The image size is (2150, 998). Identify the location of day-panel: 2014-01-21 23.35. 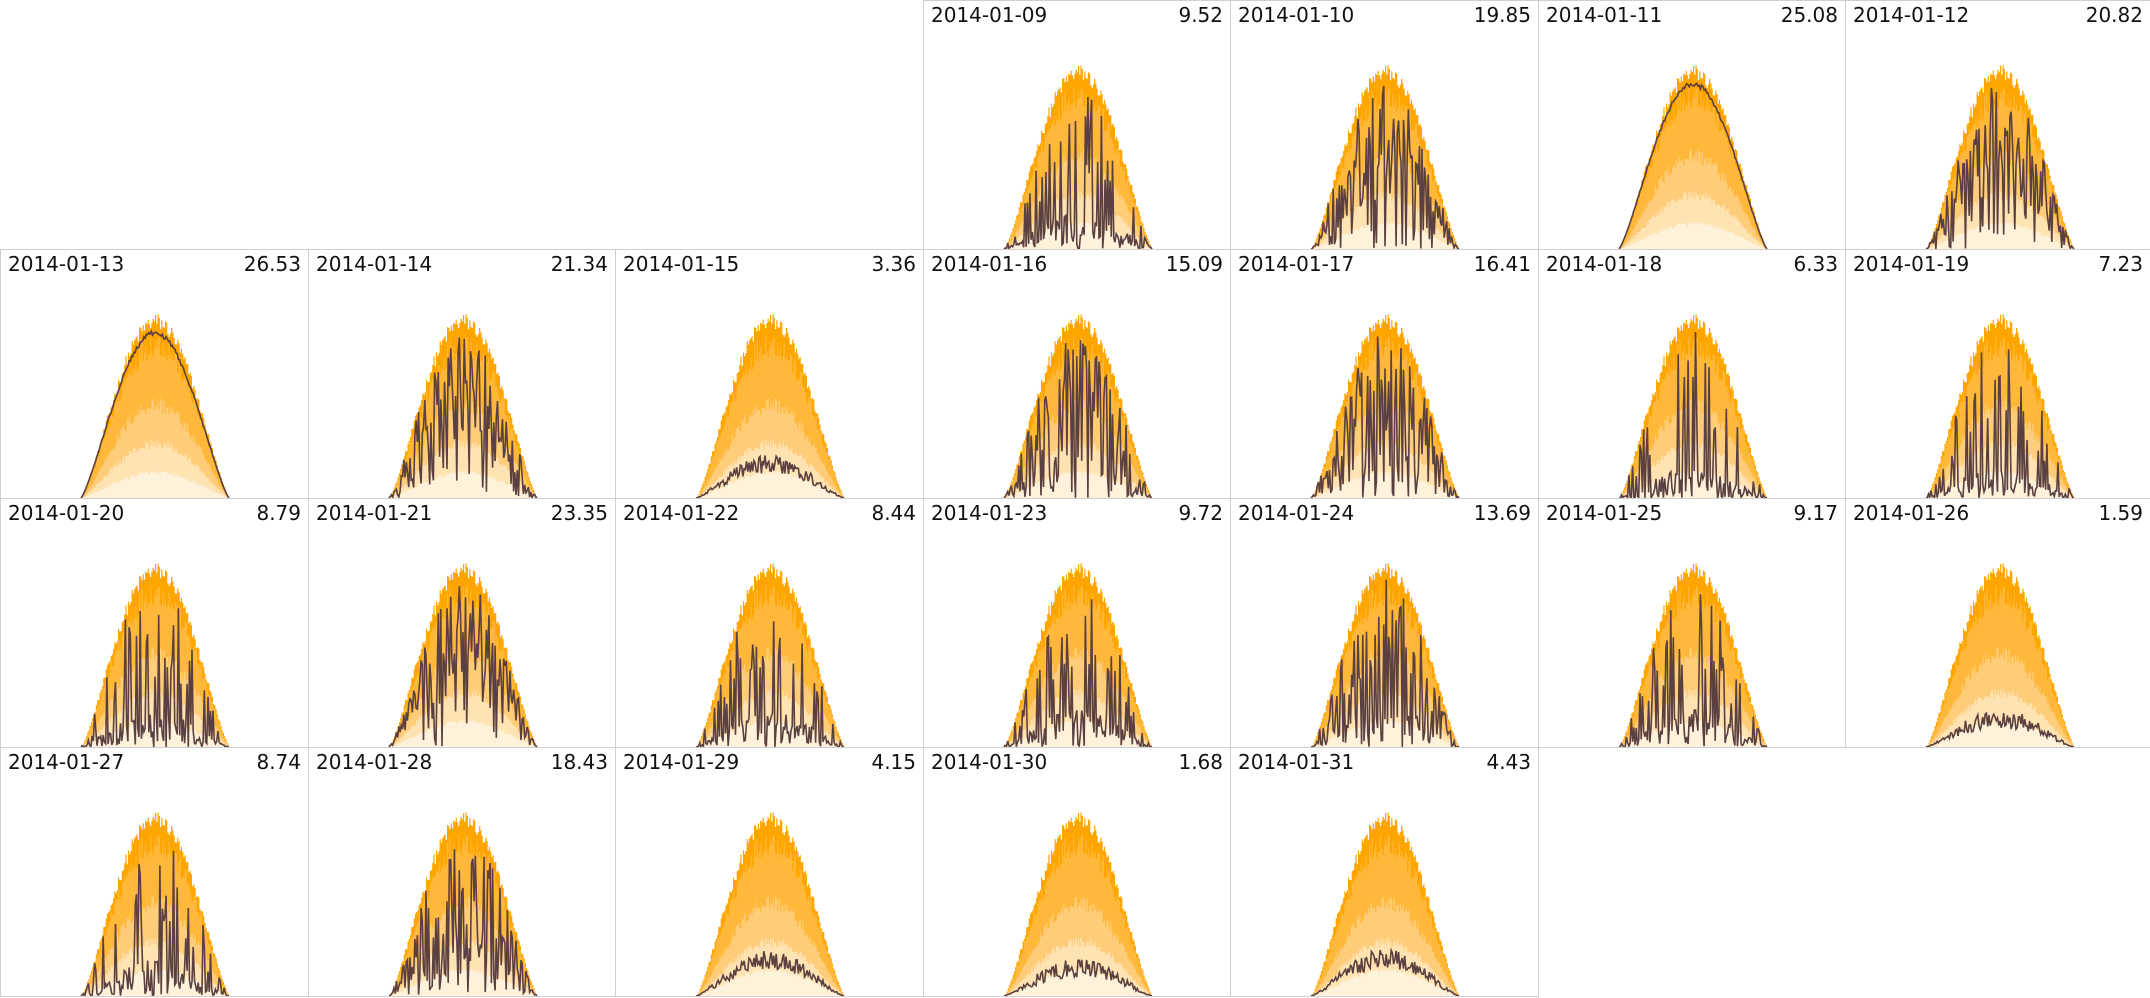
(462, 623).